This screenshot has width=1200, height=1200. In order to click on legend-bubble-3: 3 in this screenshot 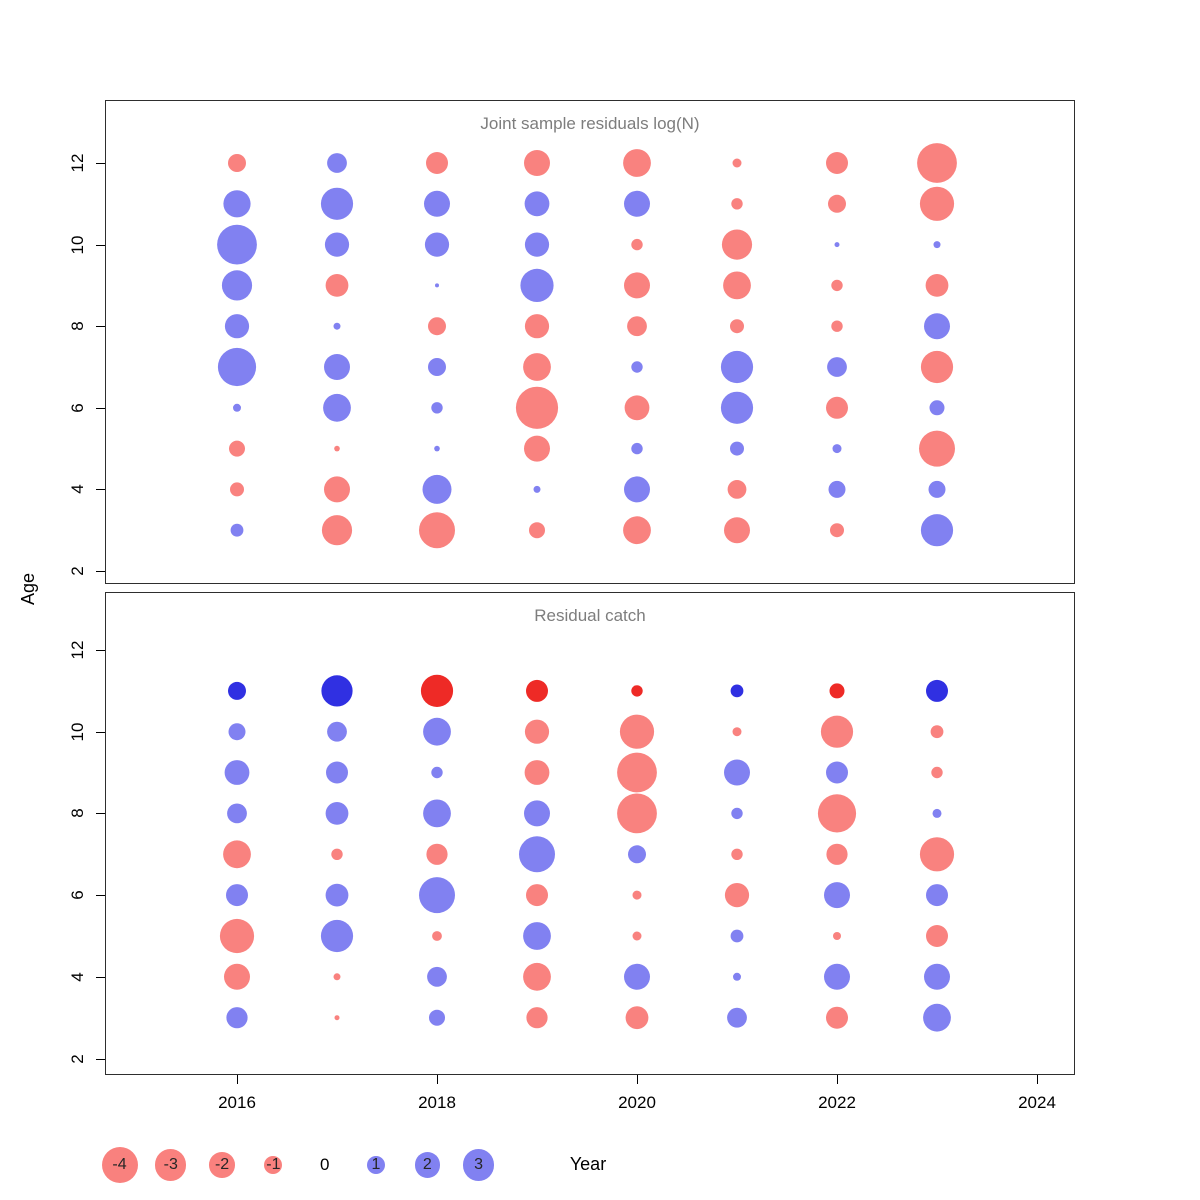, I will do `click(479, 1165)`.